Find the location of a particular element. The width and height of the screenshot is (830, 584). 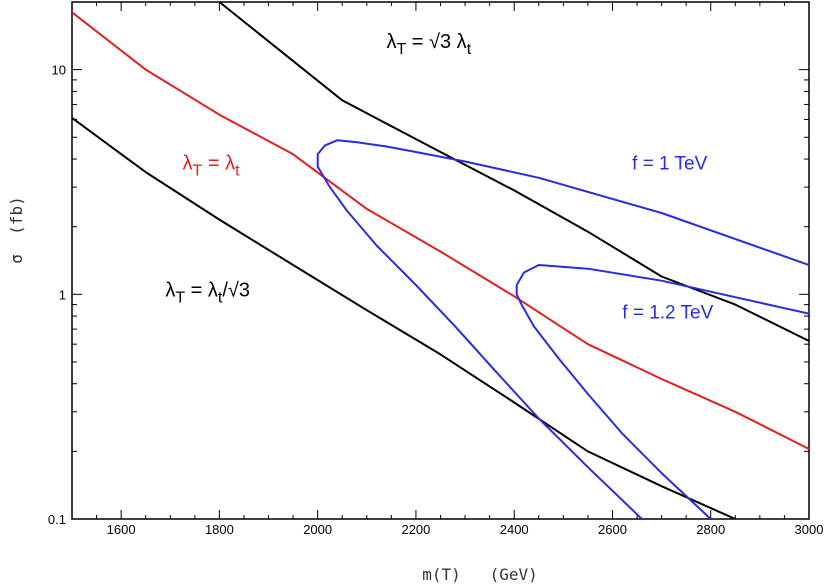

x-tick-label: 3000 is located at coordinates (809, 529).